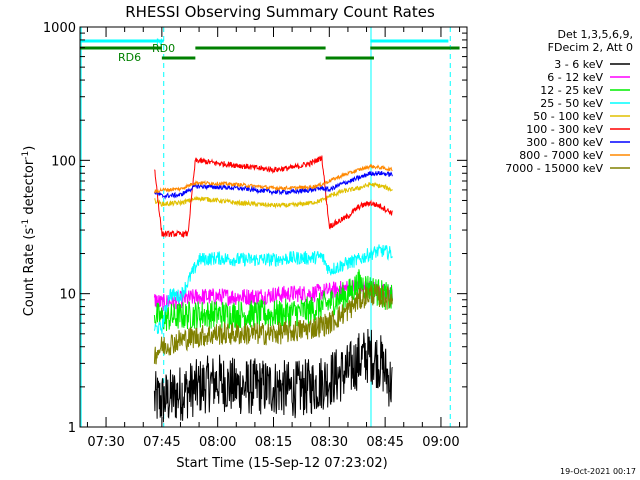 This screenshot has height=480, width=640. Describe the element at coordinates (554, 168) in the screenshot. I see `legend-label-8: 7000 - 15000 keV` at that location.